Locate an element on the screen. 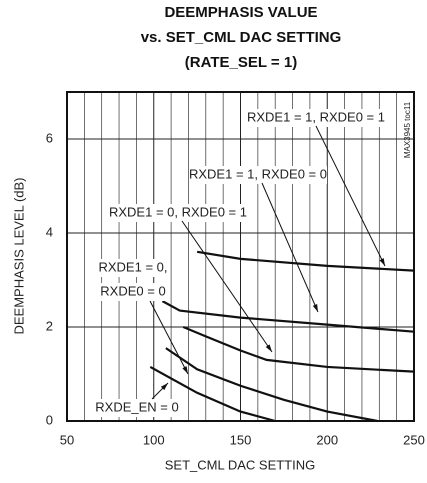 This screenshot has width=427, height=483. y-tick-label: 0 is located at coordinates (49, 419).